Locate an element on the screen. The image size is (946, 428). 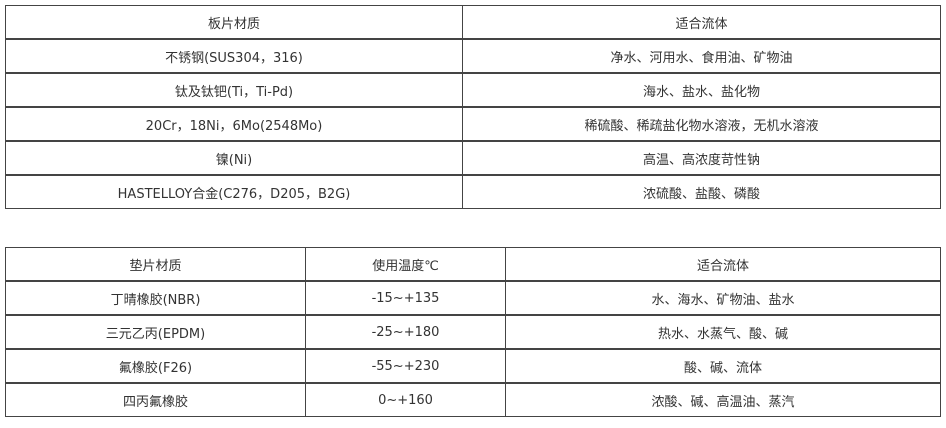
material-cell: 镍(Ni) is located at coordinates (234, 158).